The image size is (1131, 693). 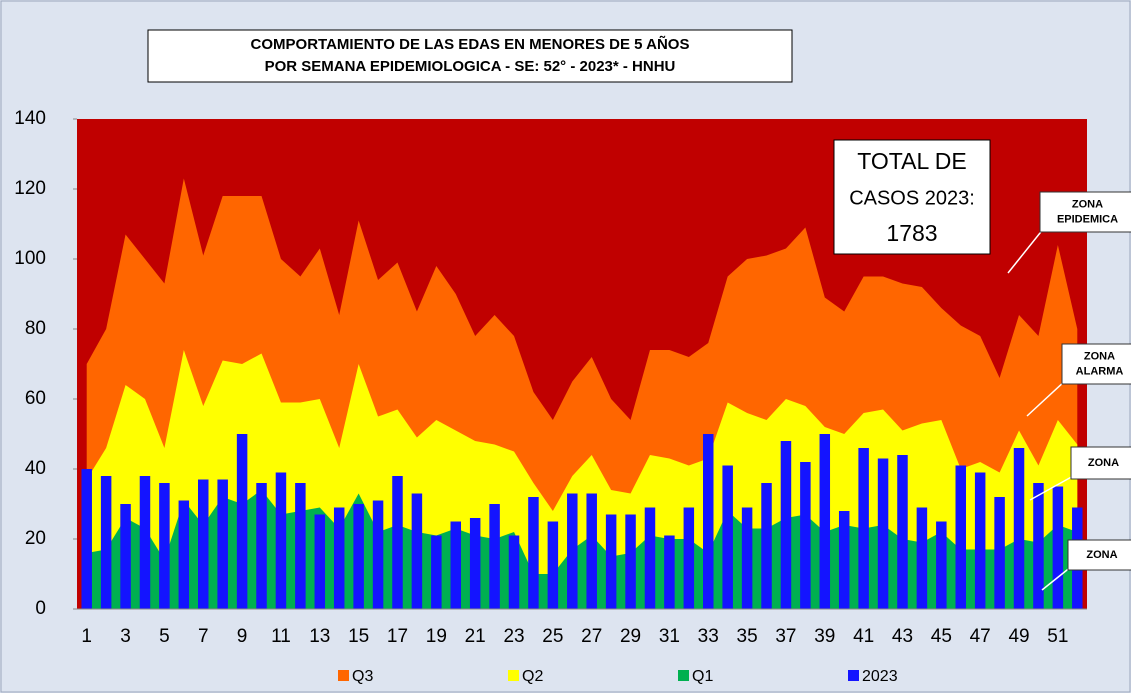 What do you see at coordinates (203, 636) in the screenshot?
I see `x-tick-label: 7` at bounding box center [203, 636].